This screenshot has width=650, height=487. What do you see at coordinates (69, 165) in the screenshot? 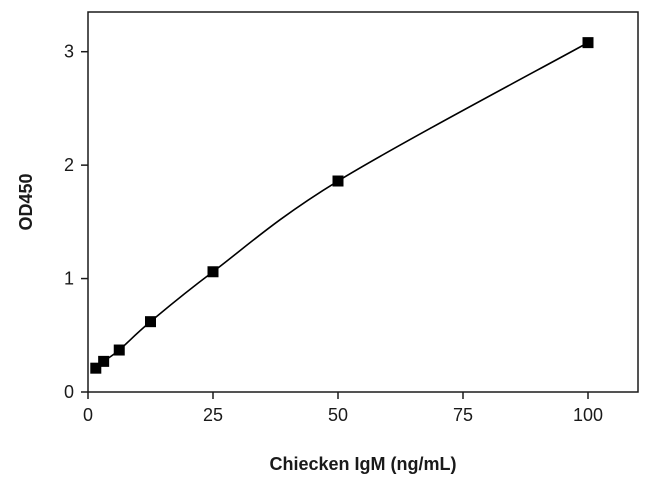
I see `y-tick-label-2: 2` at bounding box center [69, 165].